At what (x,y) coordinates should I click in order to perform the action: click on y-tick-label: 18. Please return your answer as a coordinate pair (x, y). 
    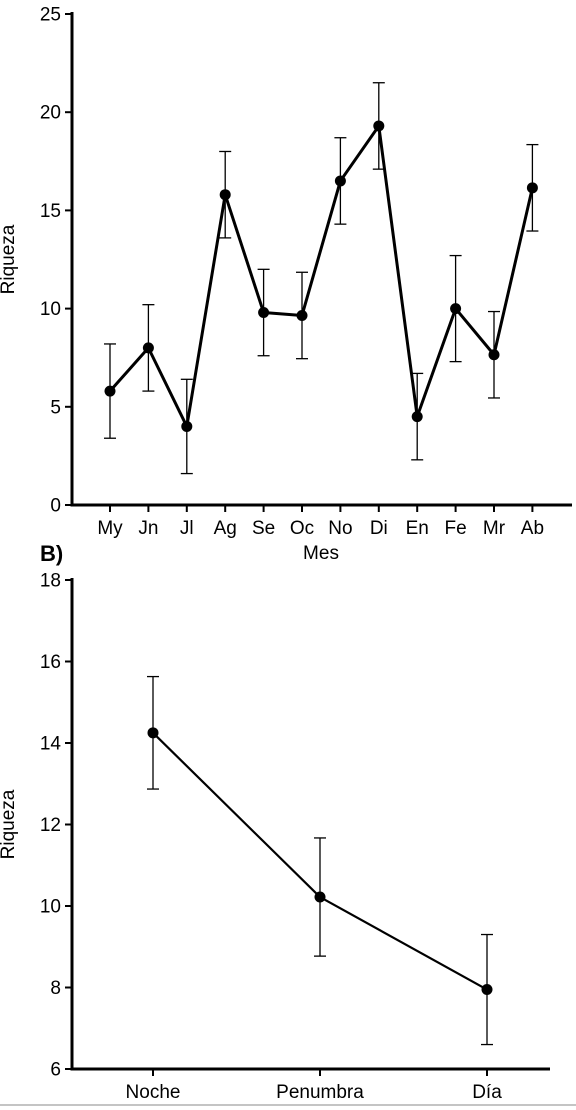
    Looking at the image, I should click on (50, 581).